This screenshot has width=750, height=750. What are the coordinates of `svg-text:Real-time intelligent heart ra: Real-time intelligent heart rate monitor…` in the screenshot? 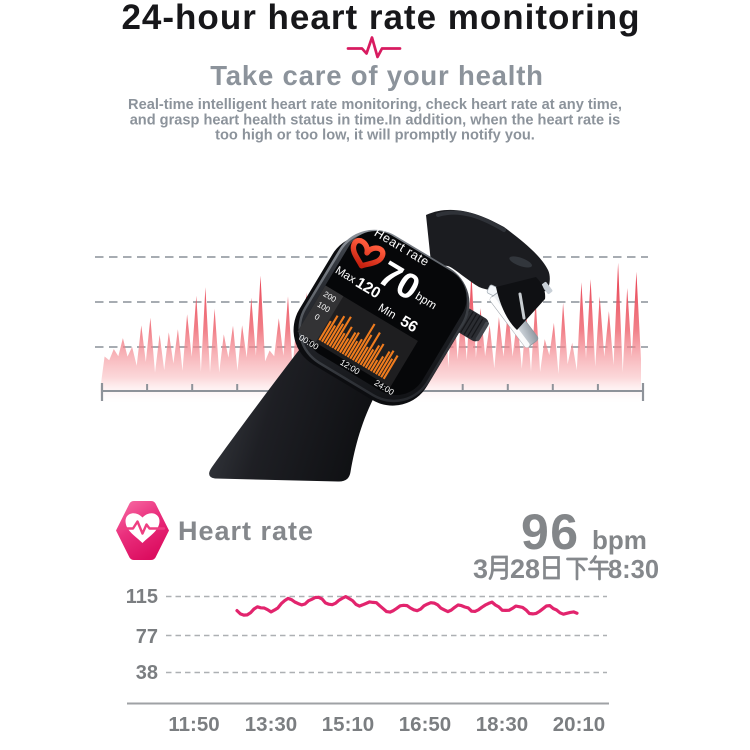 It's located at (375, 105).